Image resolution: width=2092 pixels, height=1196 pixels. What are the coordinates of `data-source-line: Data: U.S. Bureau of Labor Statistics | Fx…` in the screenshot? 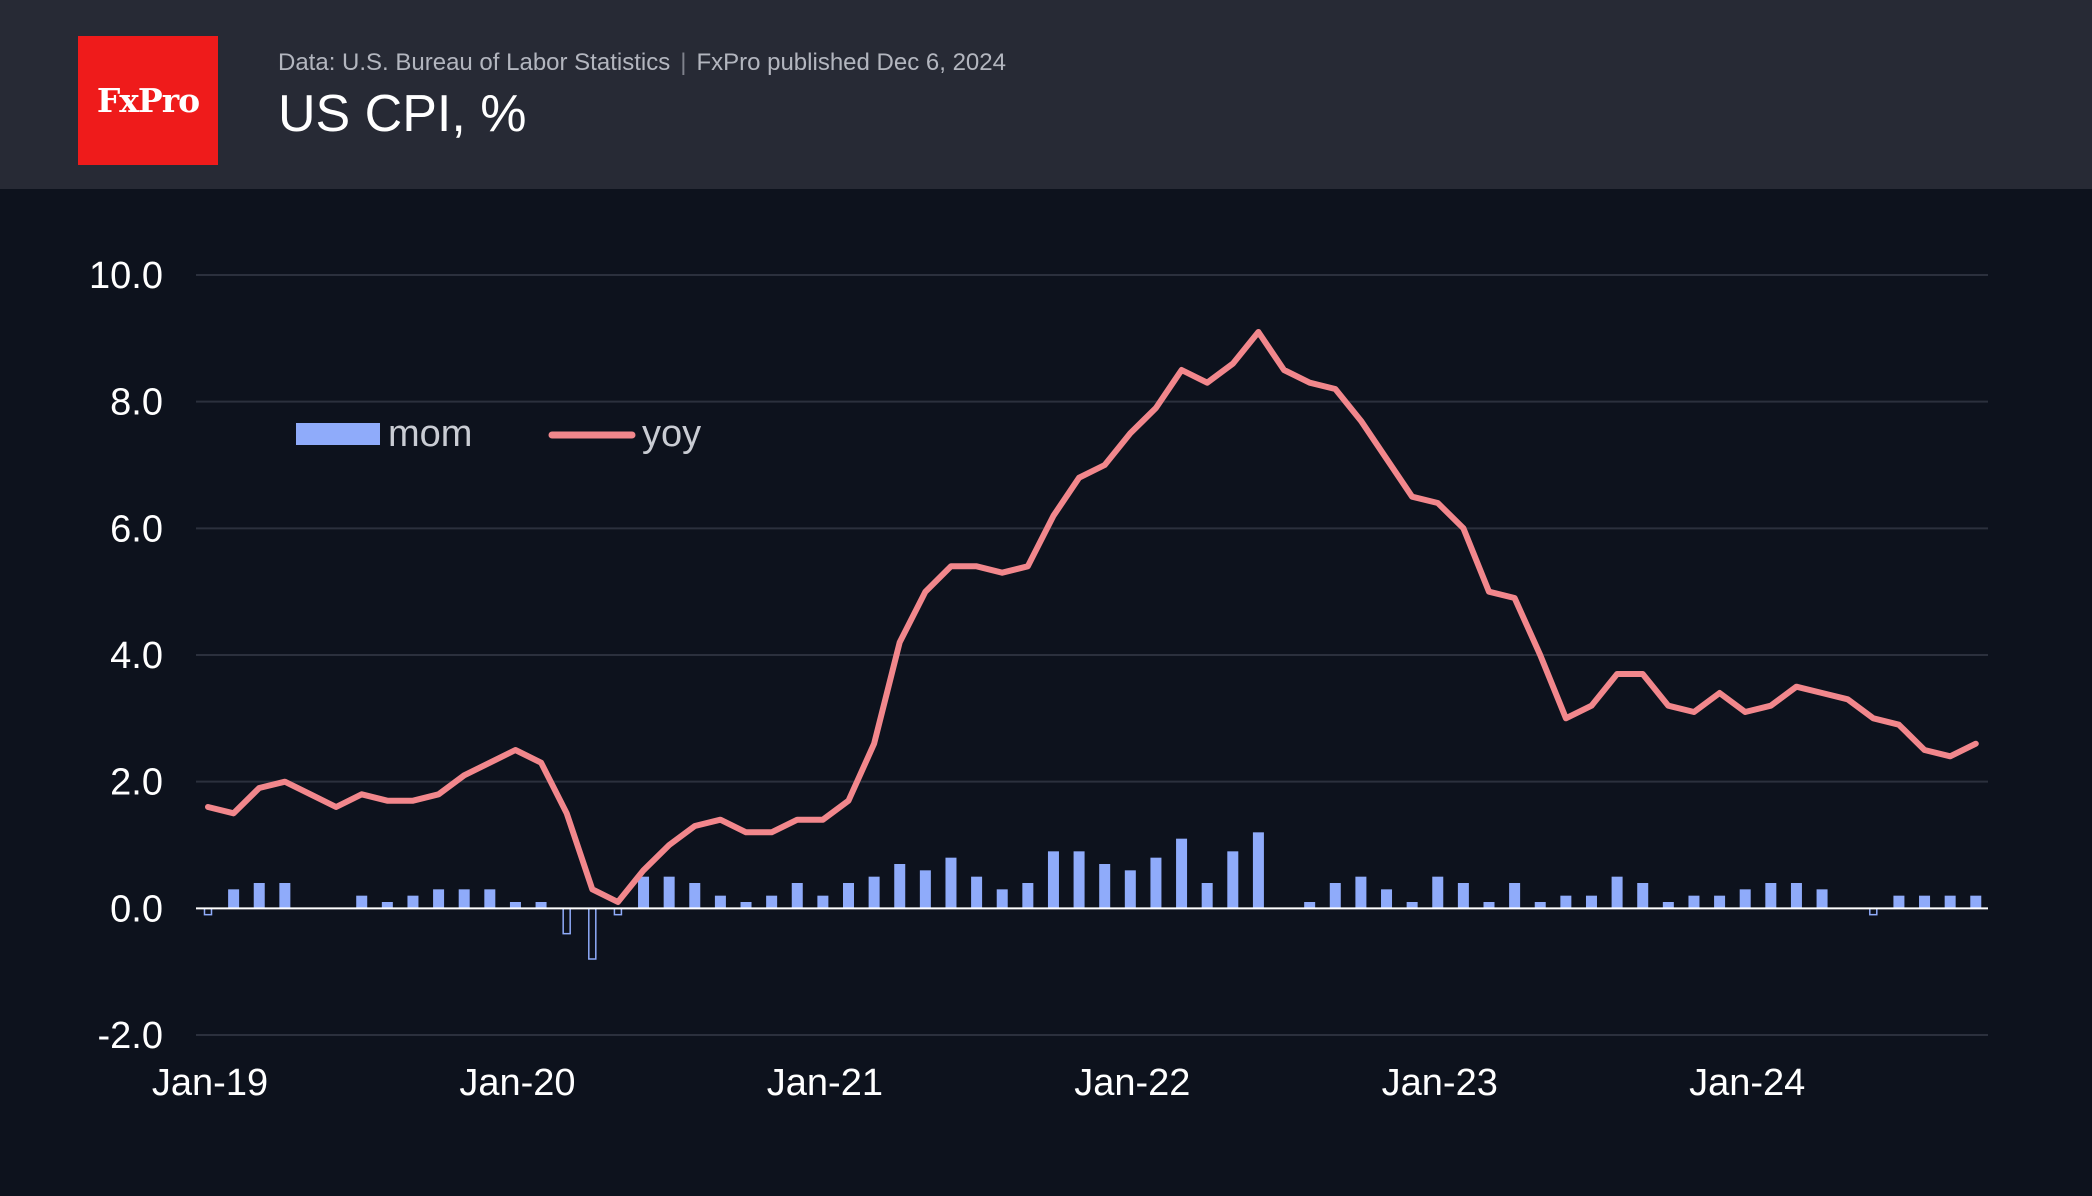 It's located at (642, 63).